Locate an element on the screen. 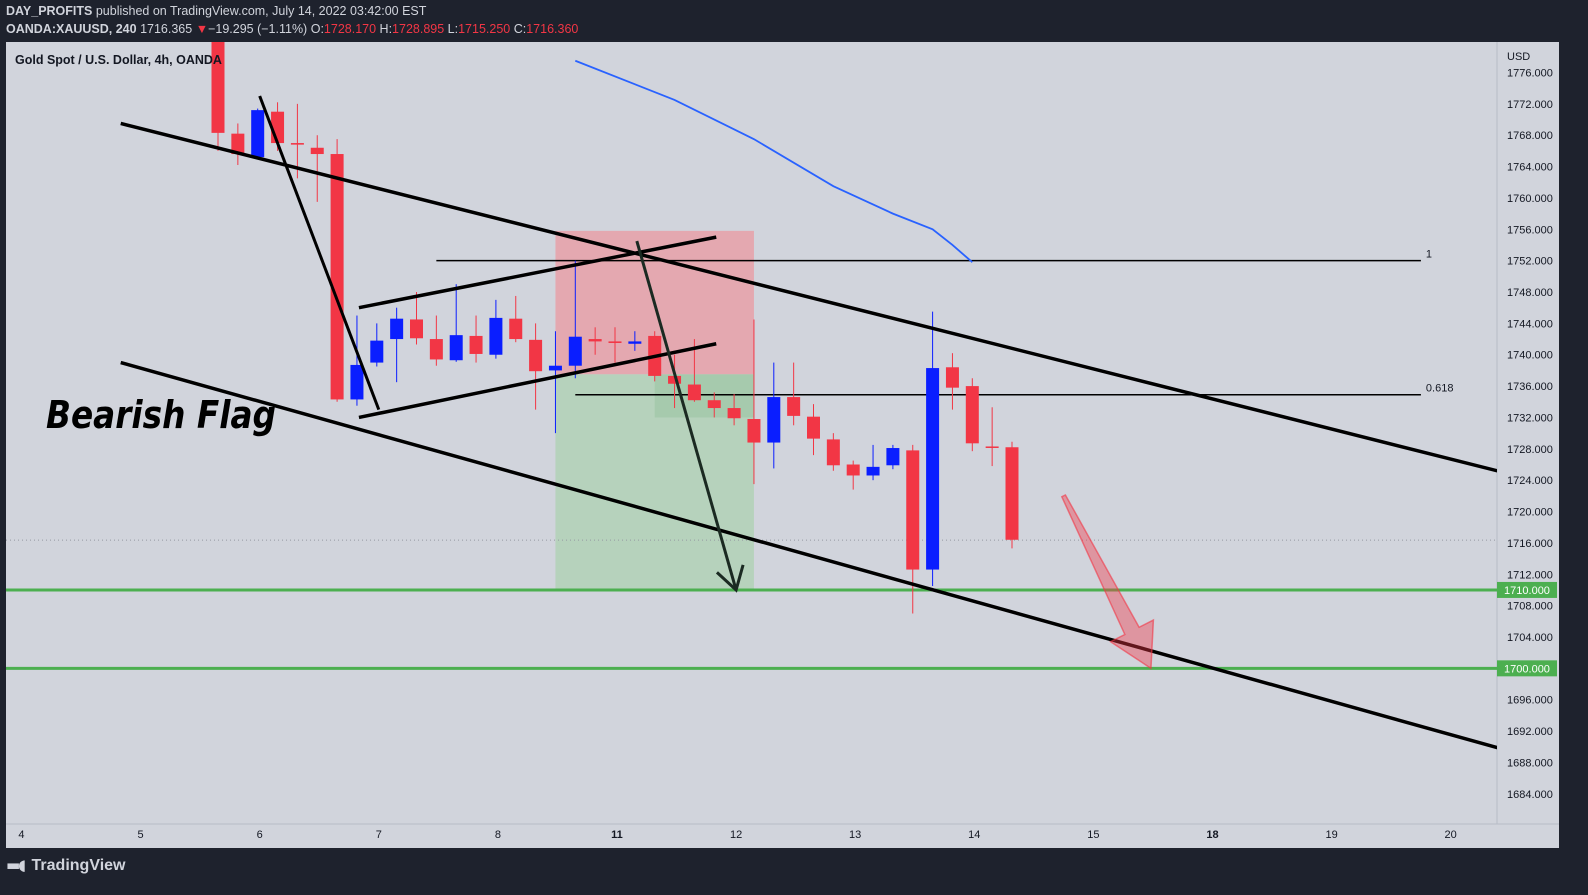 Image resolution: width=1588 pixels, height=895 pixels. time-axis is located at coordinates (782, 836).